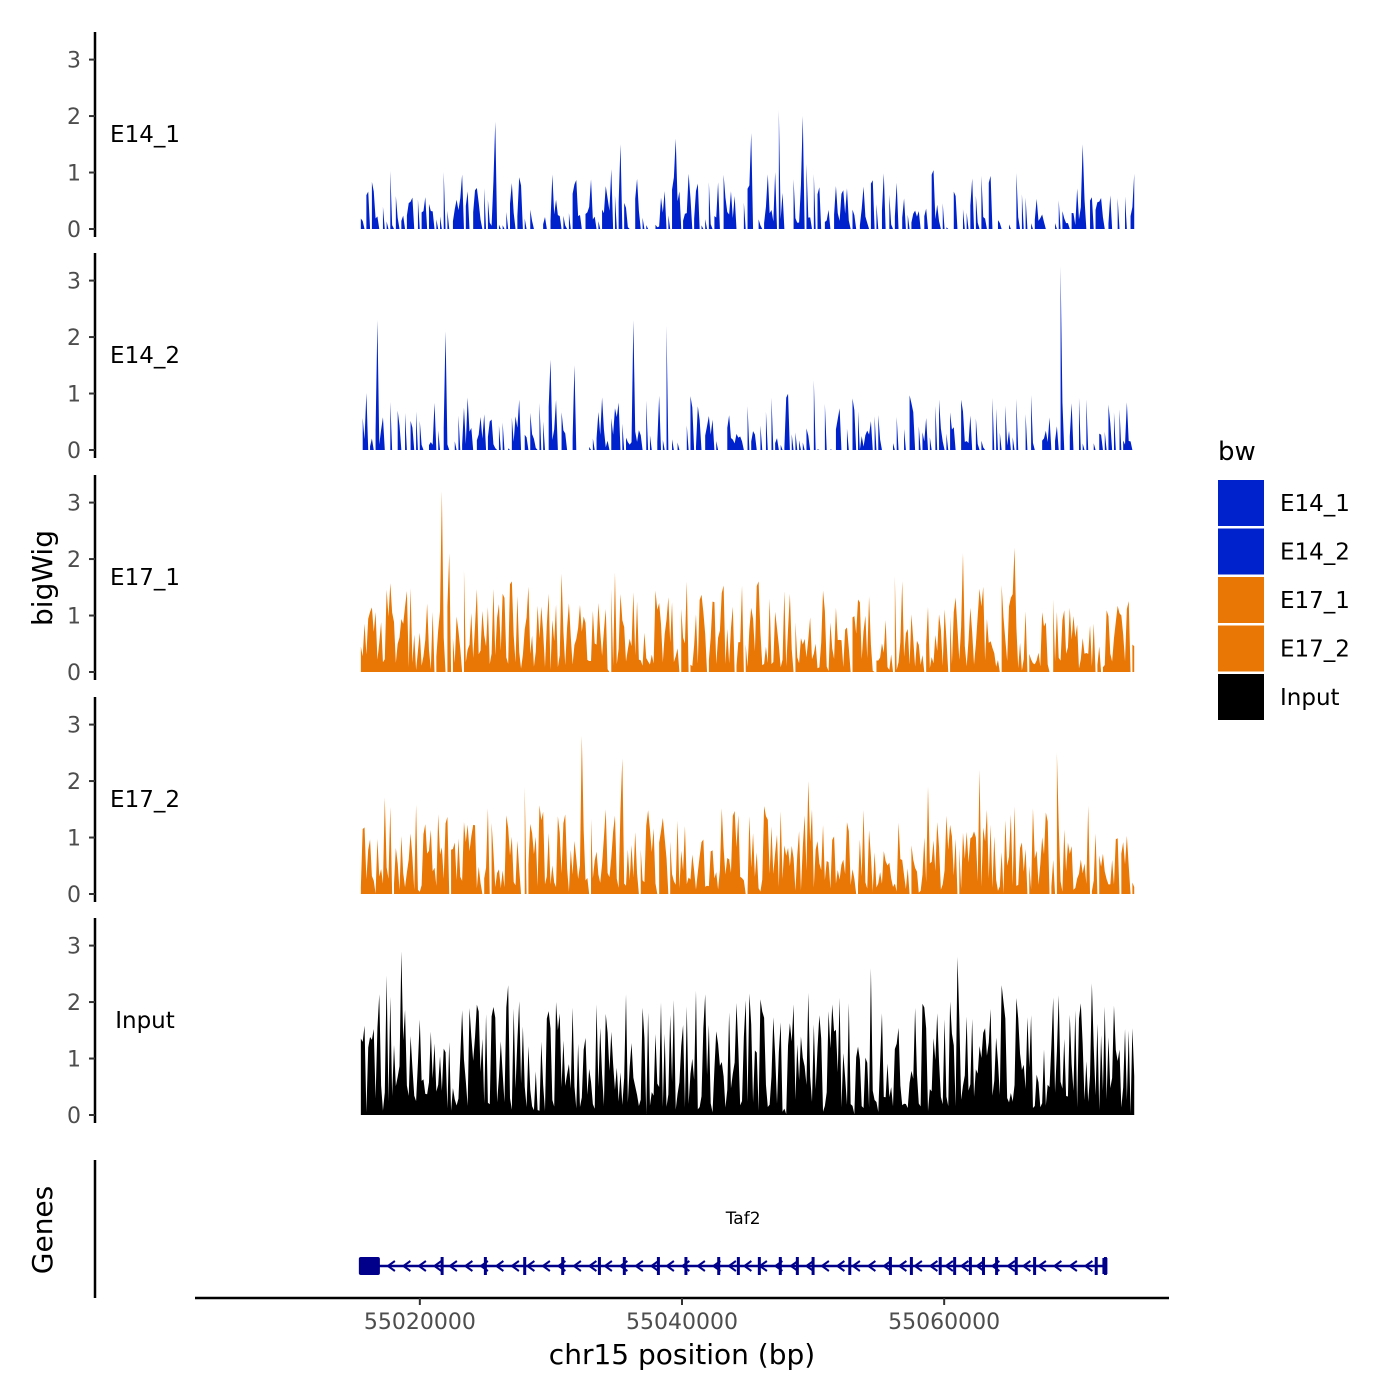 This screenshot has width=1400, height=1400. Describe the element at coordinates (600, 1229) in the screenshot. I see `gene-track: Taf2` at that location.